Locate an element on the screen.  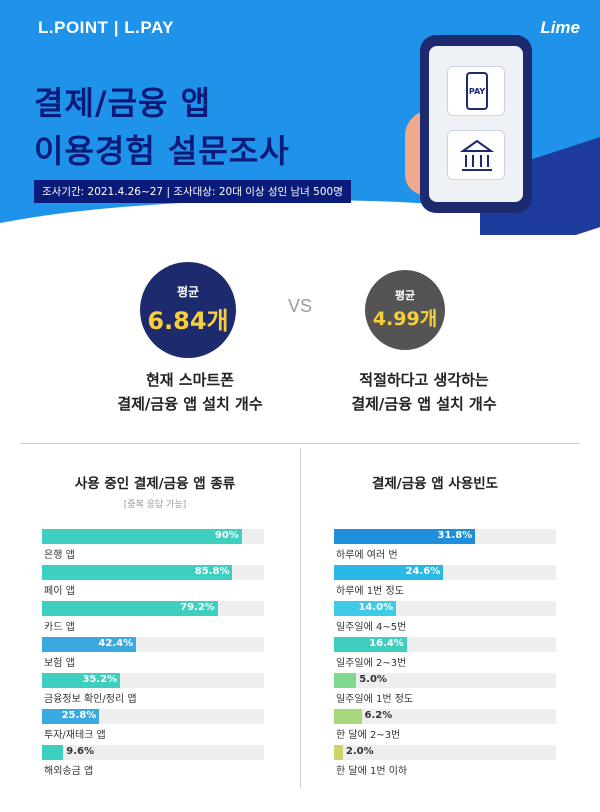
vs-label: VS is located at coordinates (300, 306).